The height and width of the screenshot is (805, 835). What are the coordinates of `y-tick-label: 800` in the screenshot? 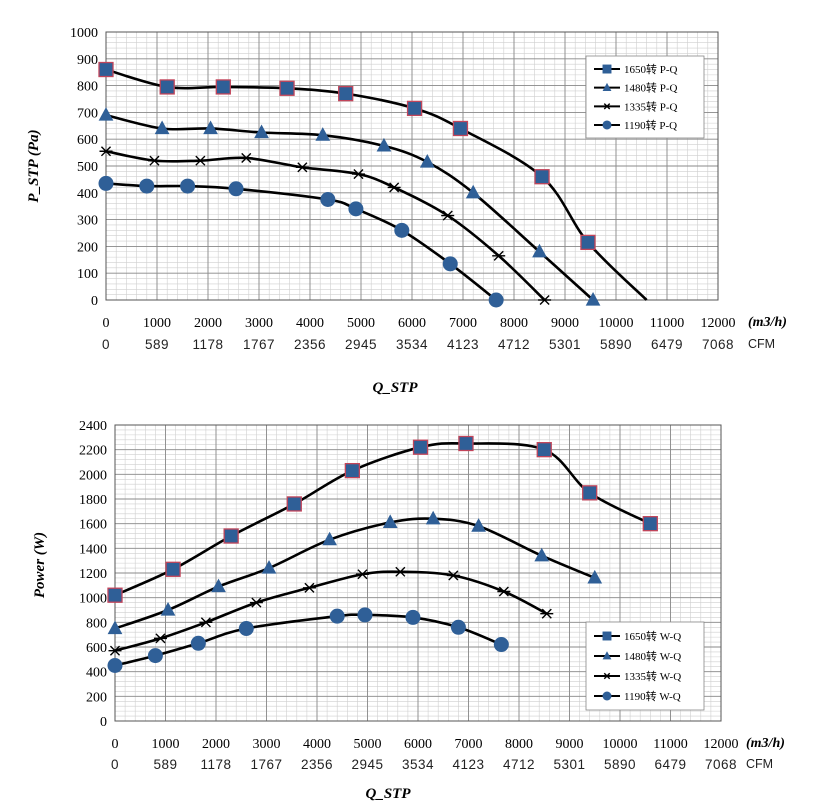 It's located at (96, 623).